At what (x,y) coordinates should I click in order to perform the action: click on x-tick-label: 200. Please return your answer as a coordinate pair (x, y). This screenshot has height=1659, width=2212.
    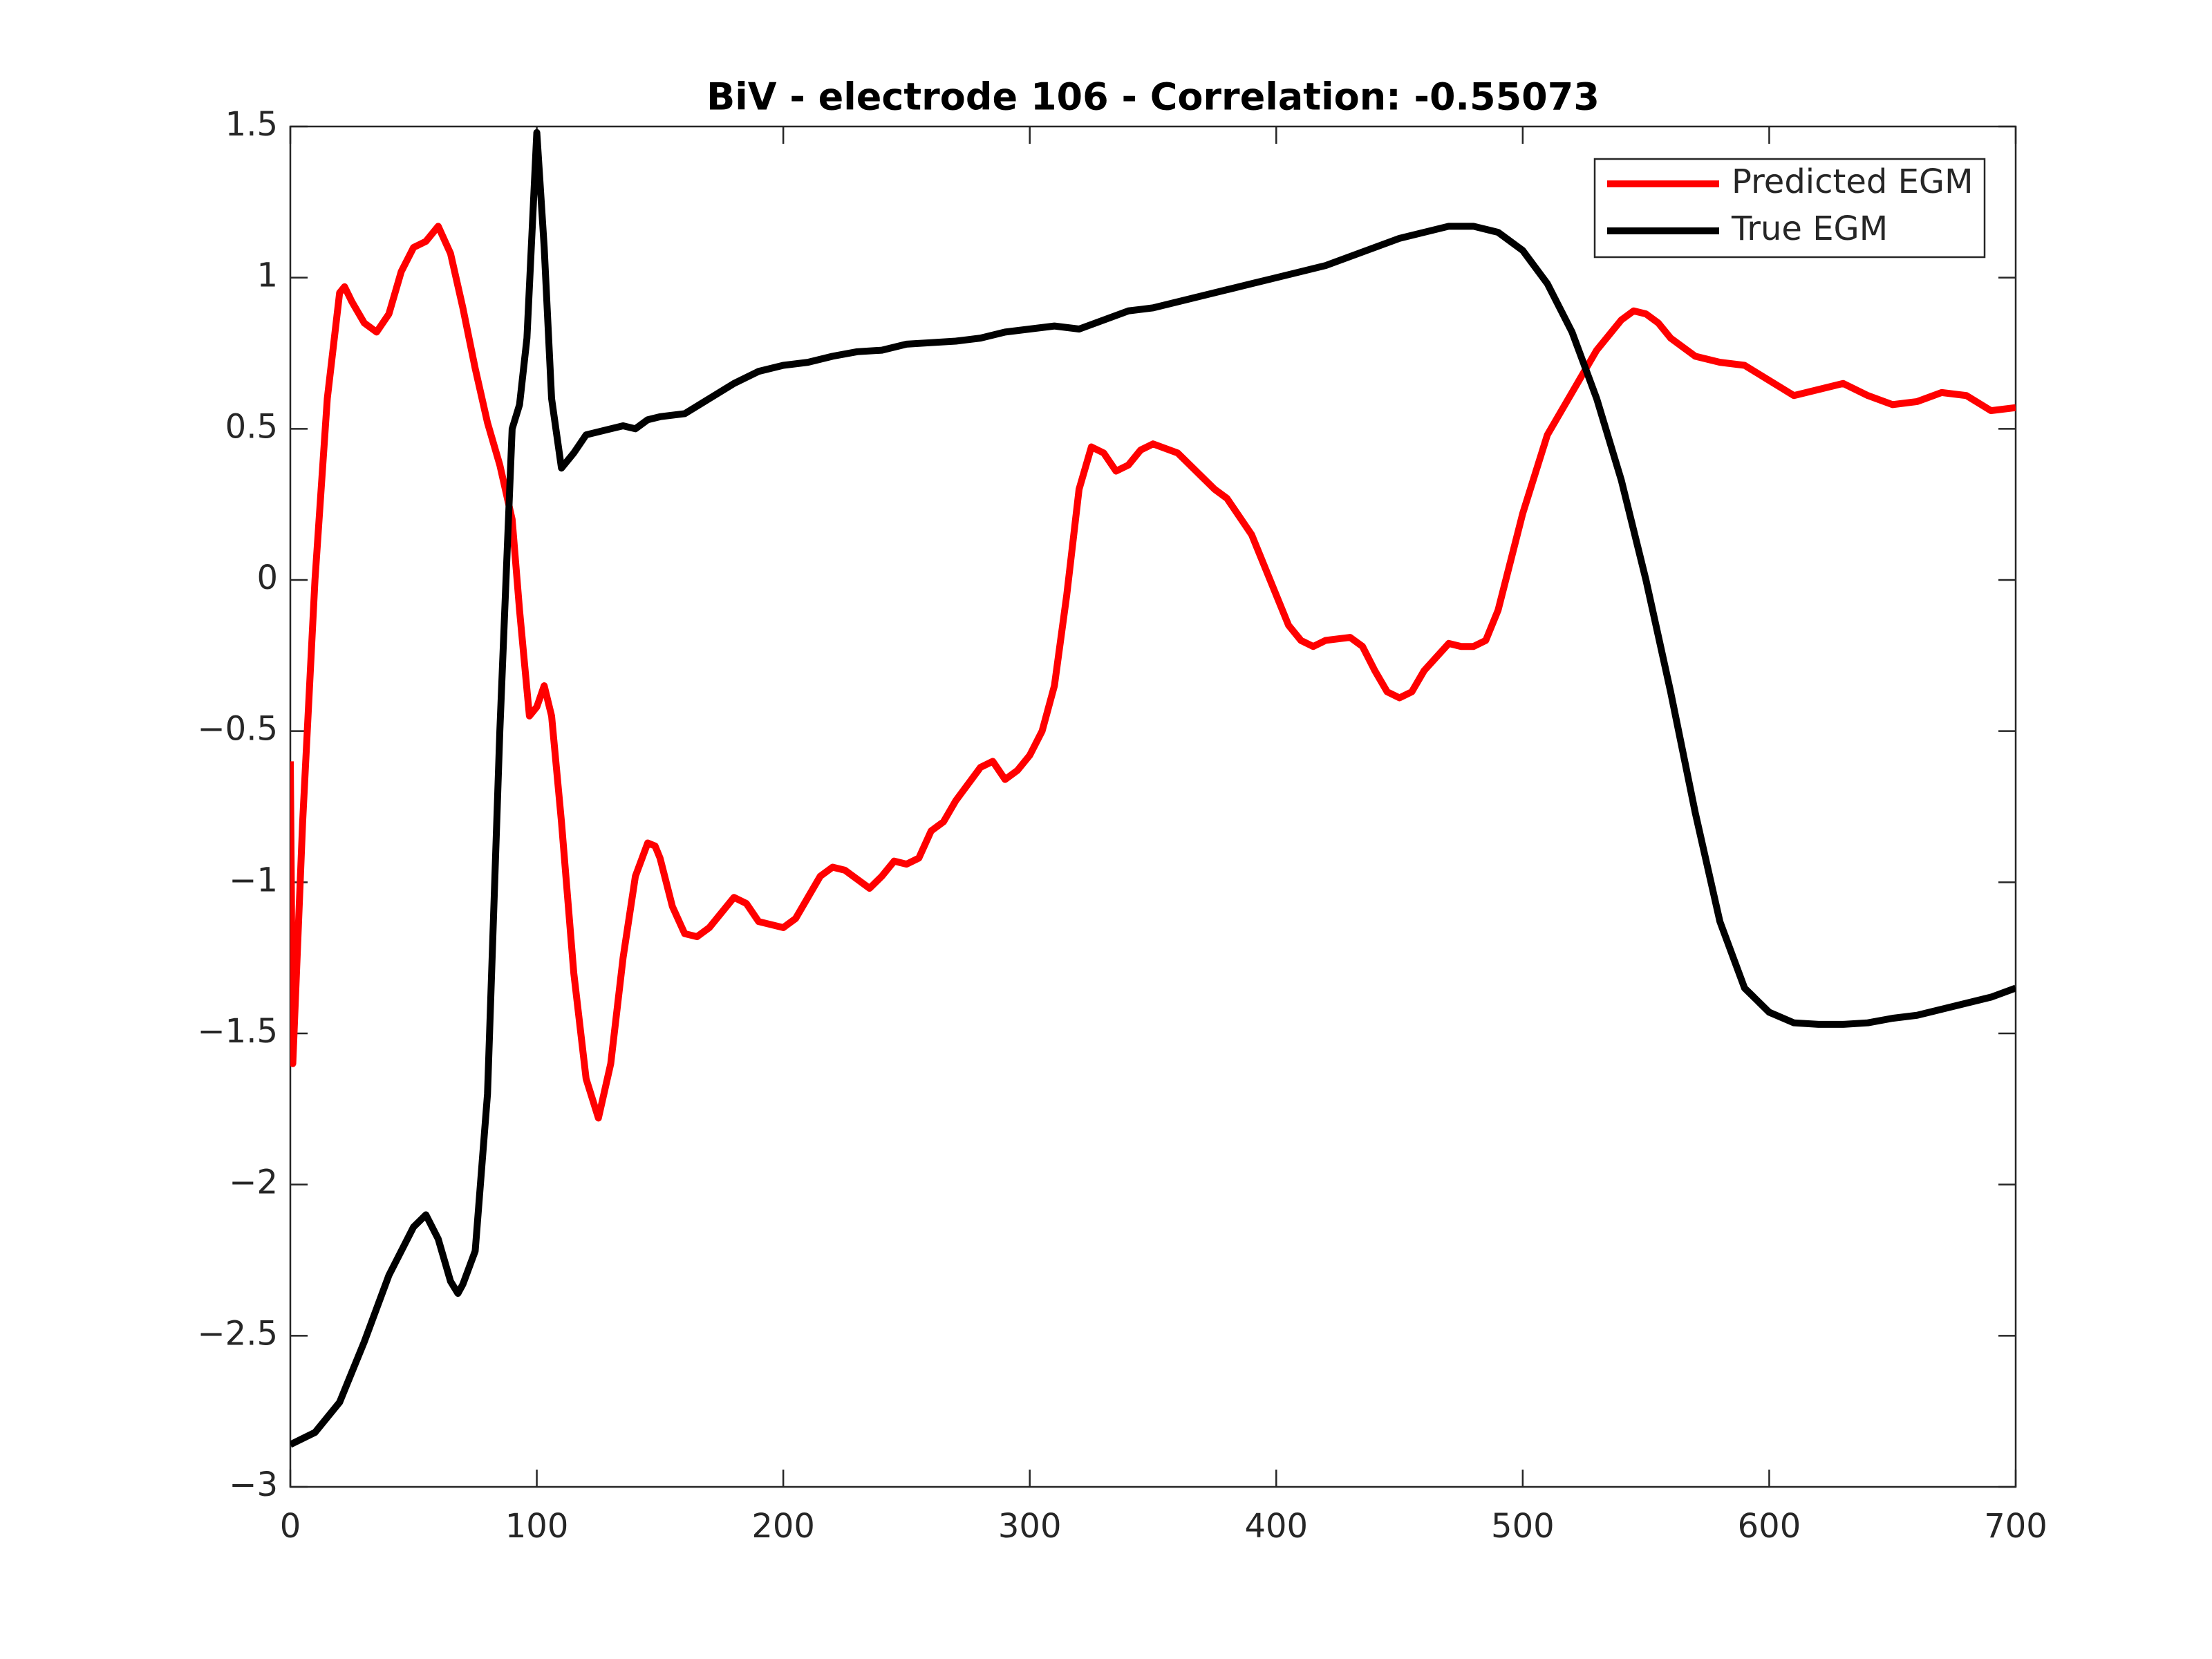
    Looking at the image, I should click on (783, 1526).